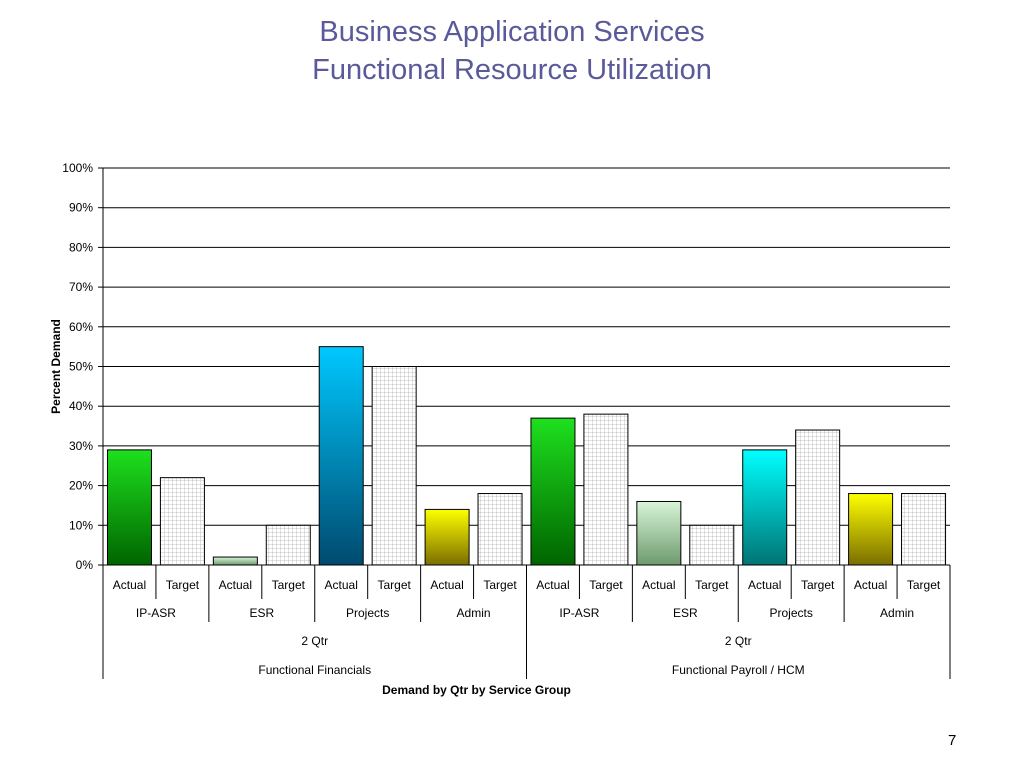 The width and height of the screenshot is (1024, 768). I want to click on y-tick-label: 80%, so click(81, 247).